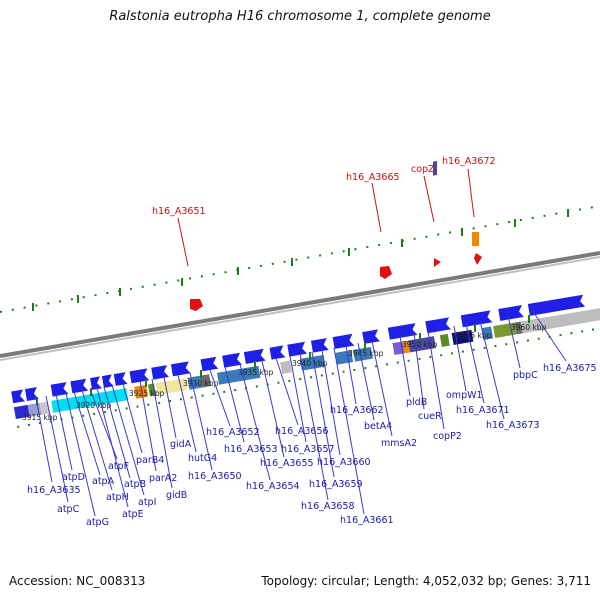 Image resolution: width=600 pixels, height=600 pixels. What do you see at coordinates (179, 211) in the screenshot?
I see `highlight-label: h16_A3651` at bounding box center [179, 211].